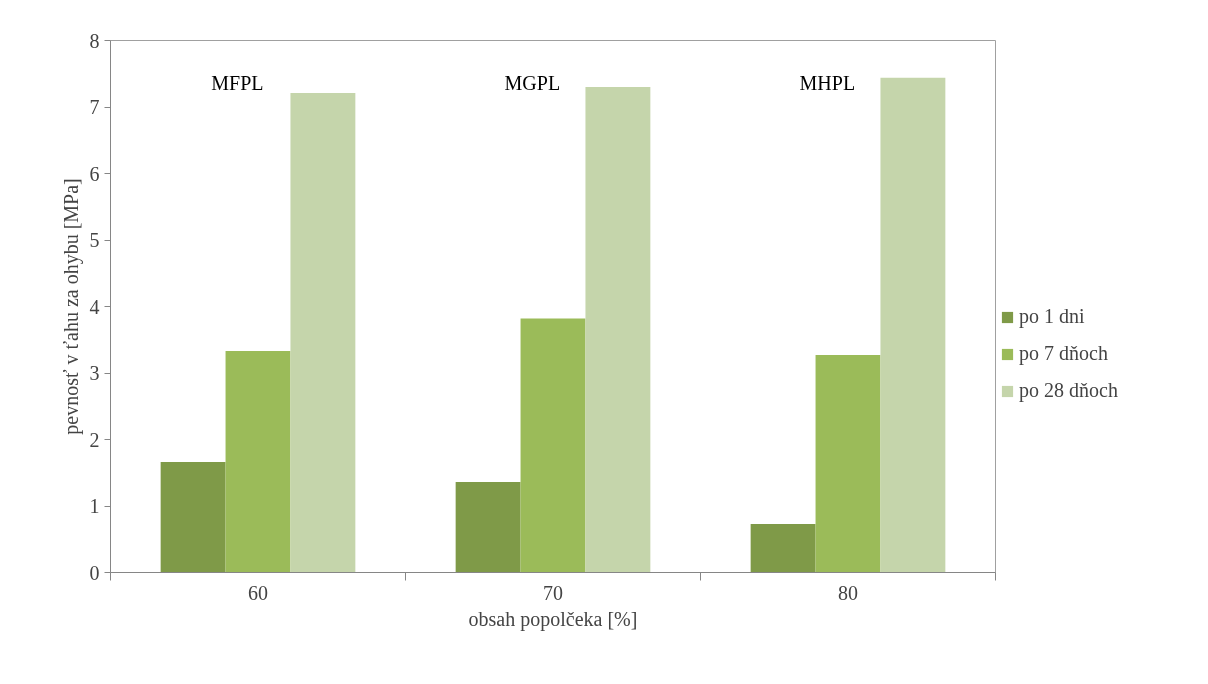 Image resolution: width=1208 pixels, height=684 pixels. Describe the element at coordinates (553, 592) in the screenshot. I see `x-tick-label: 70` at that location.